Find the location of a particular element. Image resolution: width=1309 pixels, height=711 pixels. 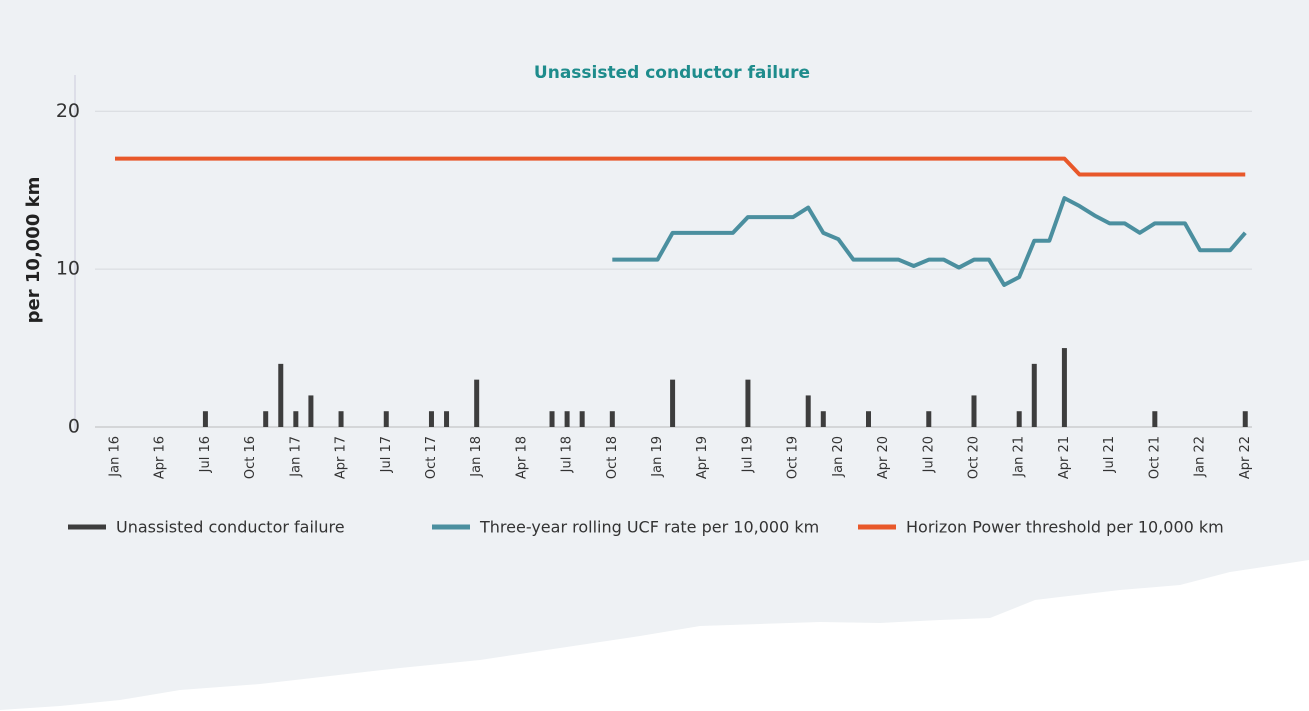

y-tick-label: 0 is located at coordinates (74, 427).